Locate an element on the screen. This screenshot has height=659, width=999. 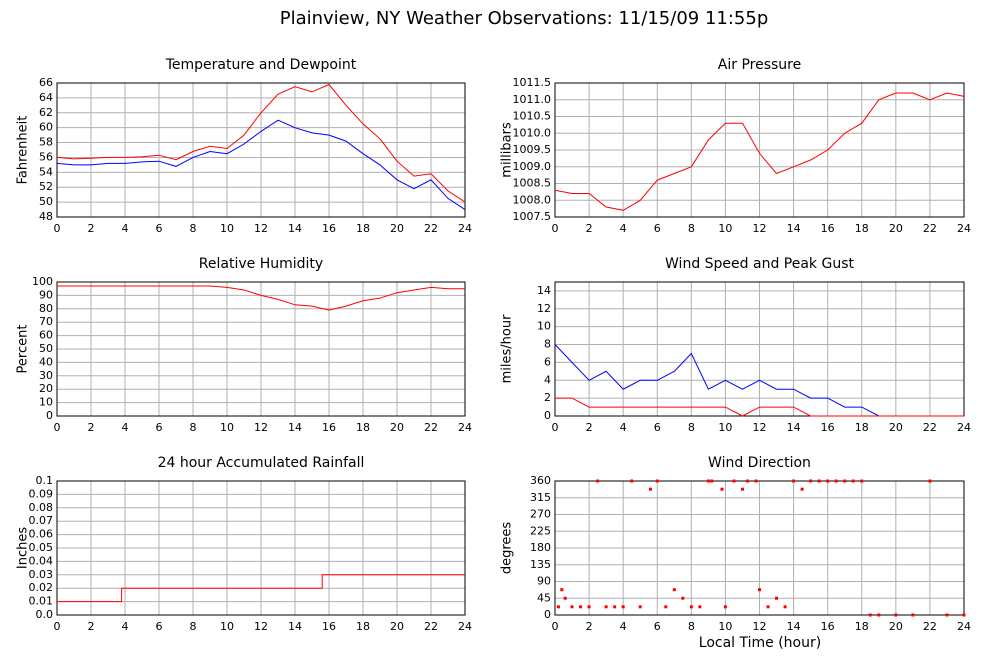
y-tick-label: 1010.5 is located at coordinates (532, 116).